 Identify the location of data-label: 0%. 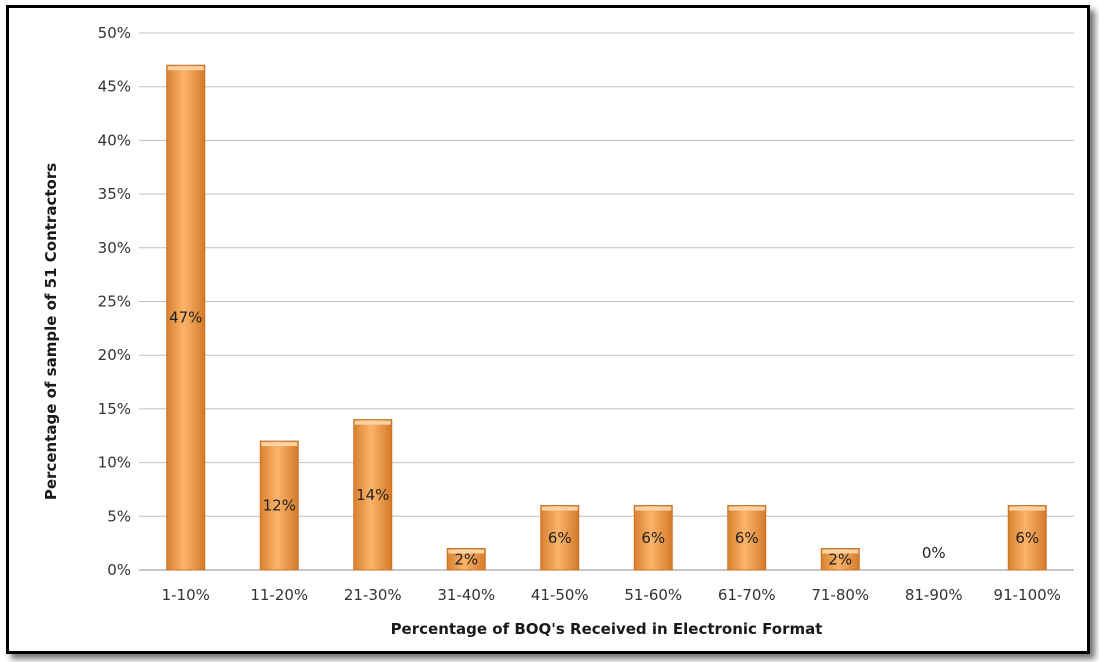
(934, 553).